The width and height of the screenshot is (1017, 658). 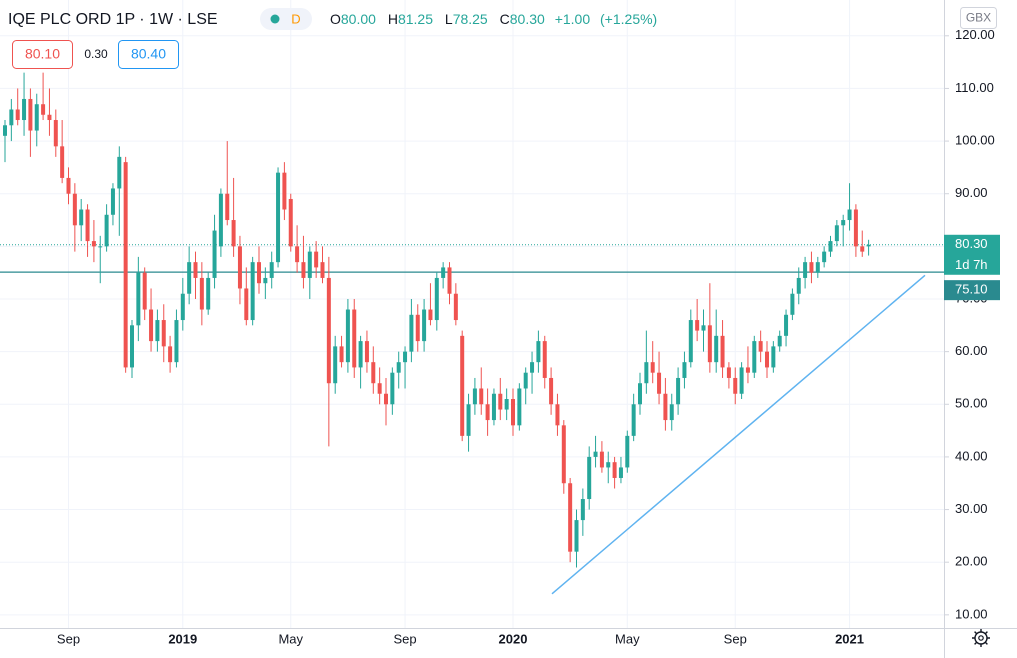 I want to click on x-tick-label: 2020, so click(x=513, y=638).